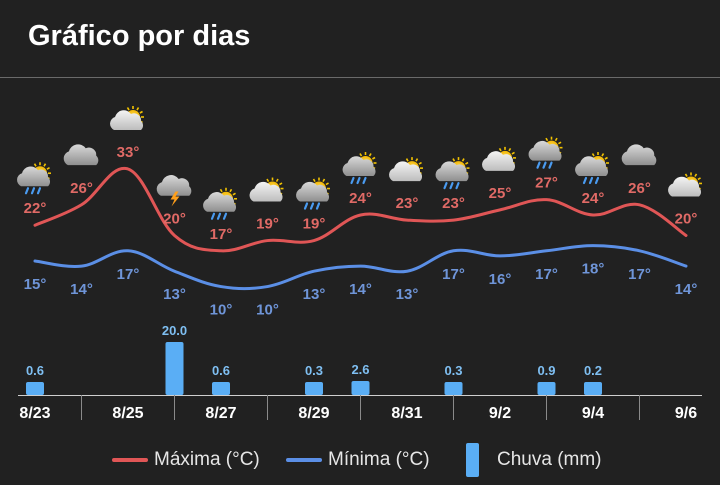 The width and height of the screenshot is (720, 485). What do you see at coordinates (686, 413) in the screenshot?
I see `x-tick-label: 9/6` at bounding box center [686, 413].